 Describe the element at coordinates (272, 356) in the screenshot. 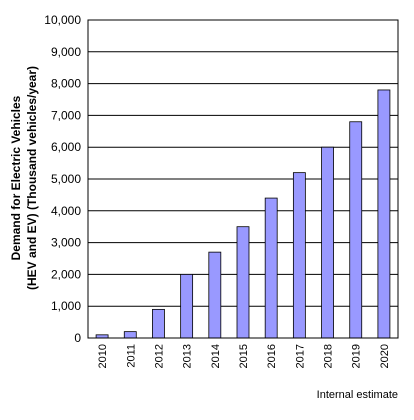

I see `x-tick-label: 2016` at that location.